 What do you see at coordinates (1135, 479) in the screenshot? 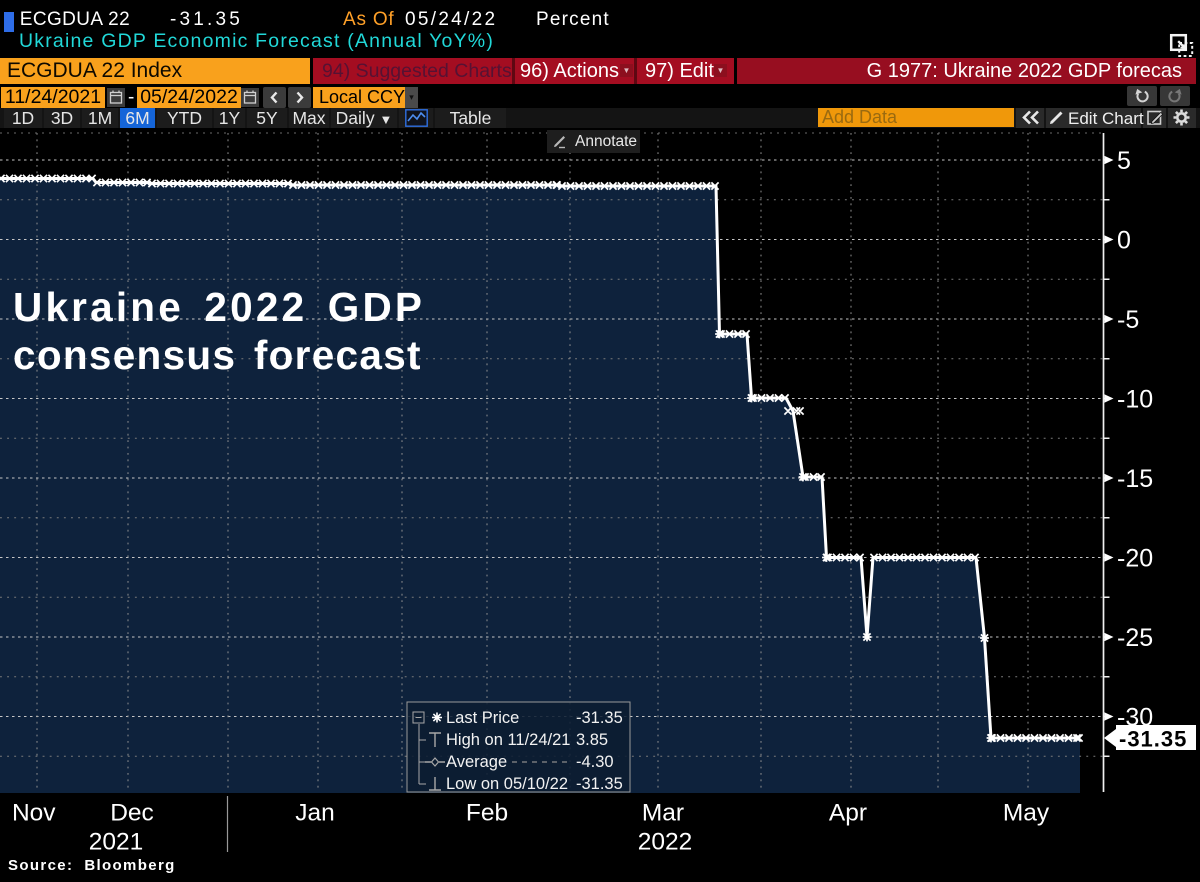
I see `svg-text: -15` at bounding box center [1135, 479].